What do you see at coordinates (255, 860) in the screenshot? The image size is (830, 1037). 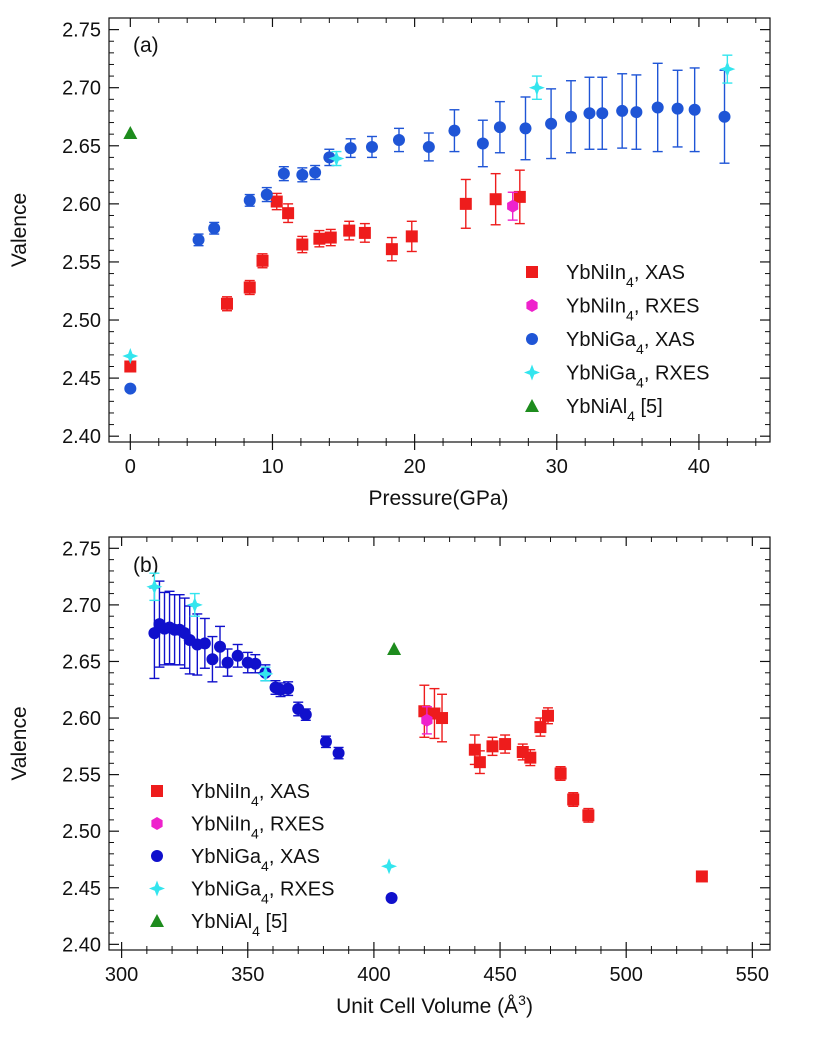 I see `legend-label: YbNiGa4, XAS` at bounding box center [255, 860].